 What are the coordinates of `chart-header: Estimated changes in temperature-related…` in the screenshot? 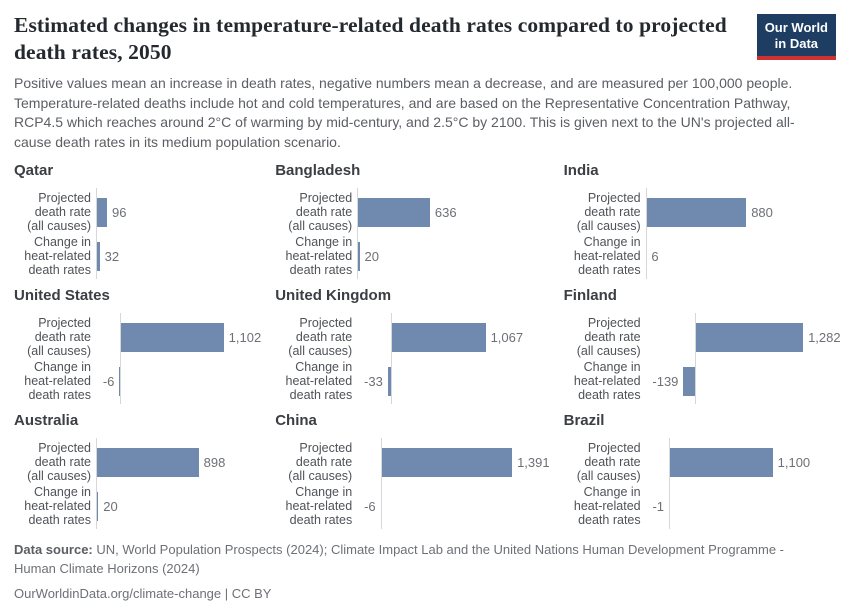 It's located at (425, 39).